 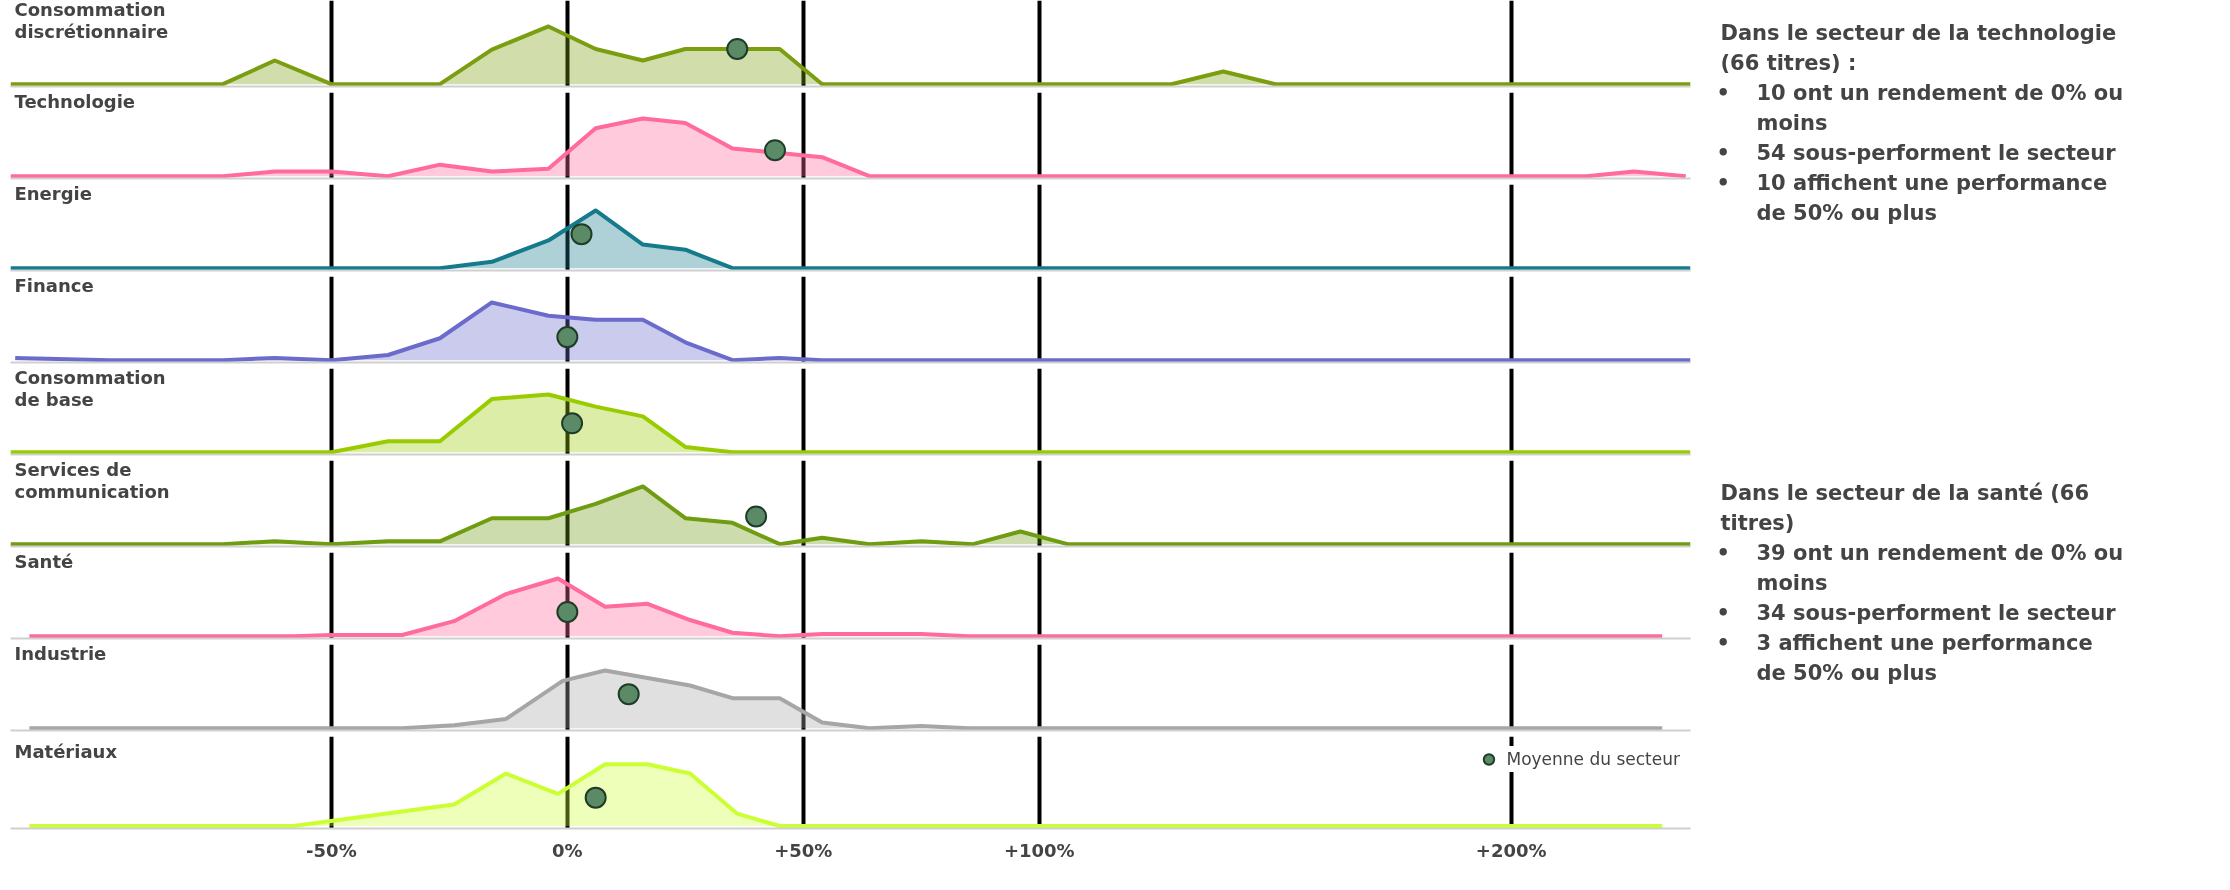 I want to click on chart-title: Consommation discrétionnaire, so click(x=91, y=21).